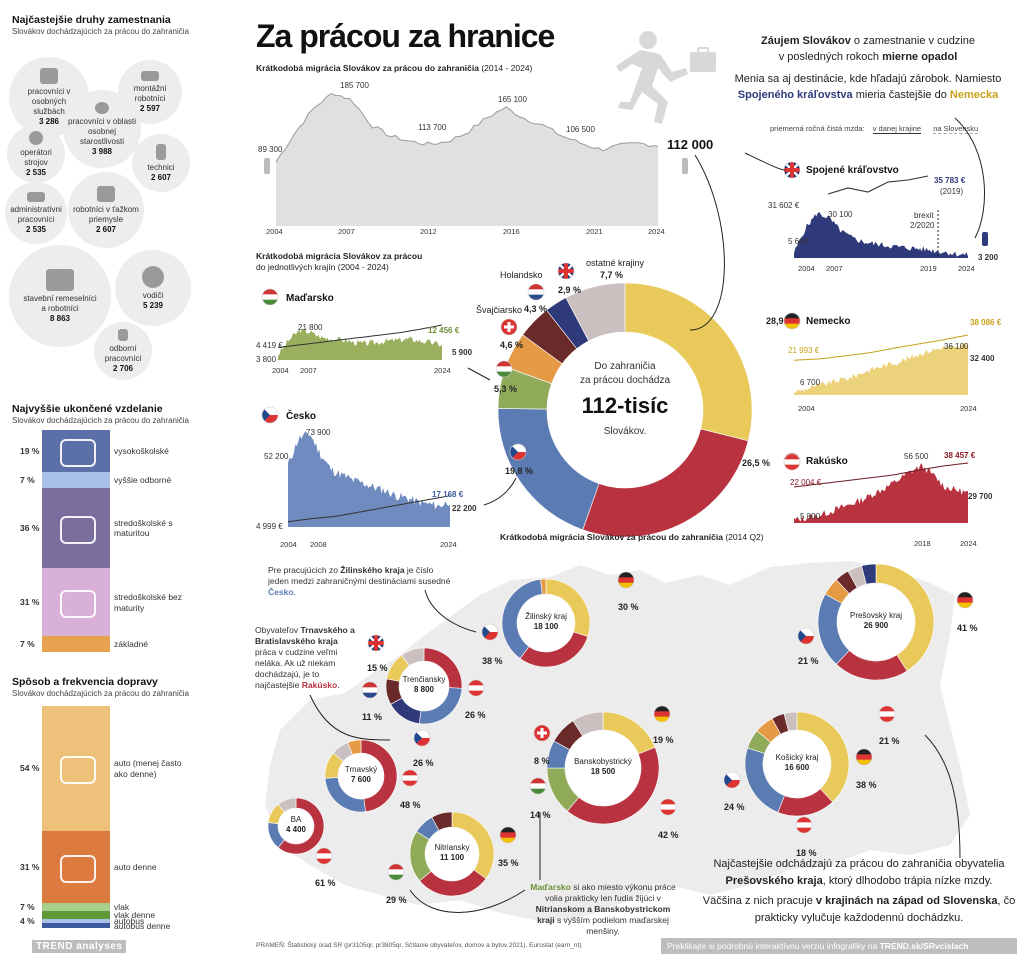 The image size is (1024, 971). What do you see at coordinates (325, 883) in the screenshot?
I see `region-pct-label: 61 %` at bounding box center [325, 883].